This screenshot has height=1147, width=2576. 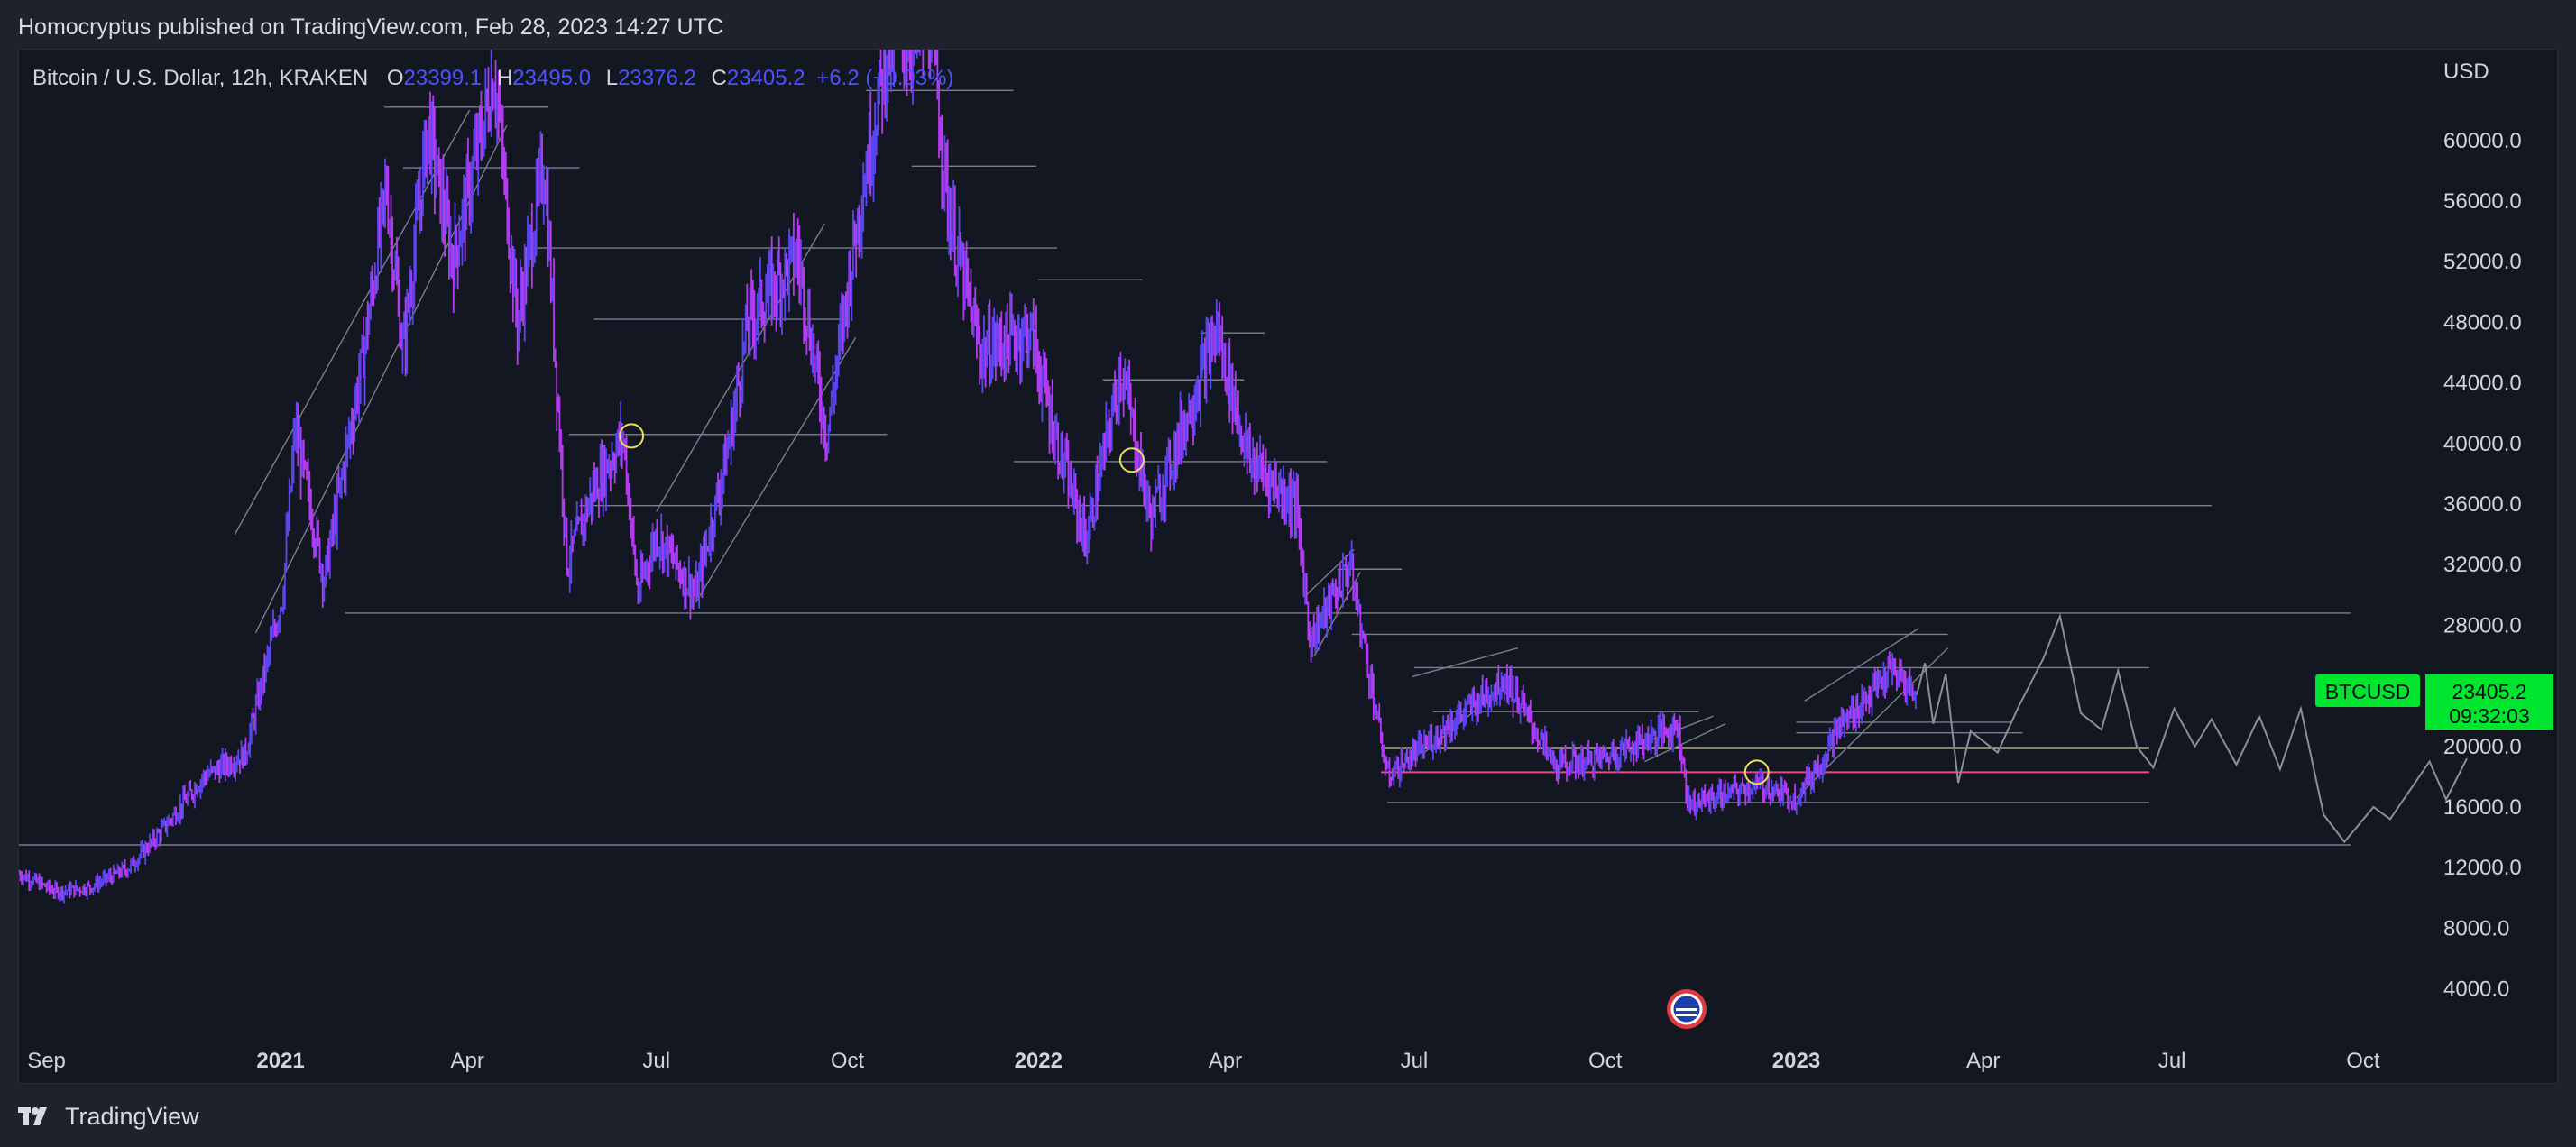 What do you see at coordinates (720, 78) in the screenshot?
I see `ohlc-c-label: C` at bounding box center [720, 78].